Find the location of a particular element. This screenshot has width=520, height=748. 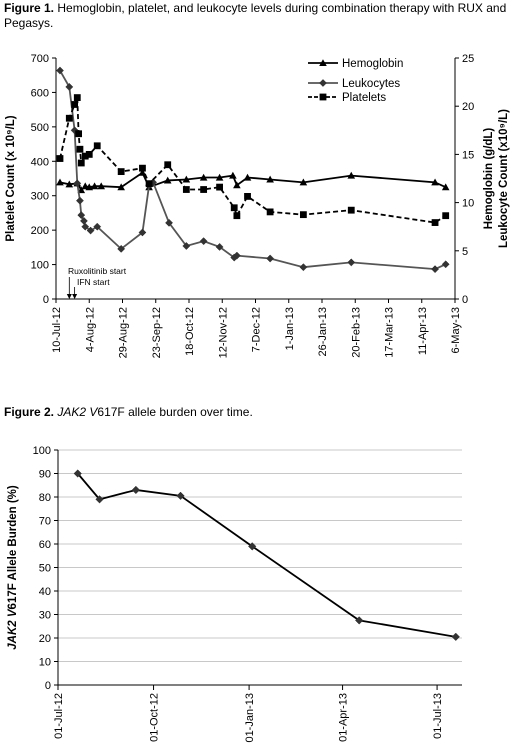

y-tick-label: 0 is located at coordinates (48, 686).